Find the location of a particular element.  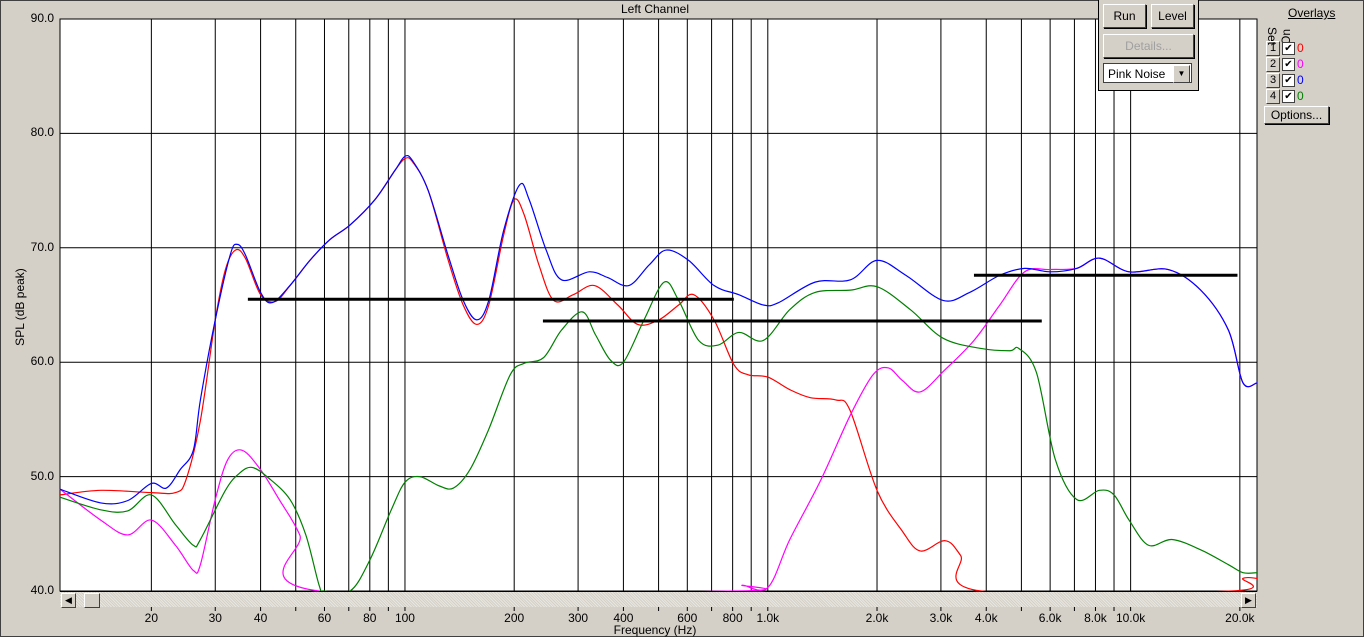

x-tick-label: 8.0k is located at coordinates (1095, 618).